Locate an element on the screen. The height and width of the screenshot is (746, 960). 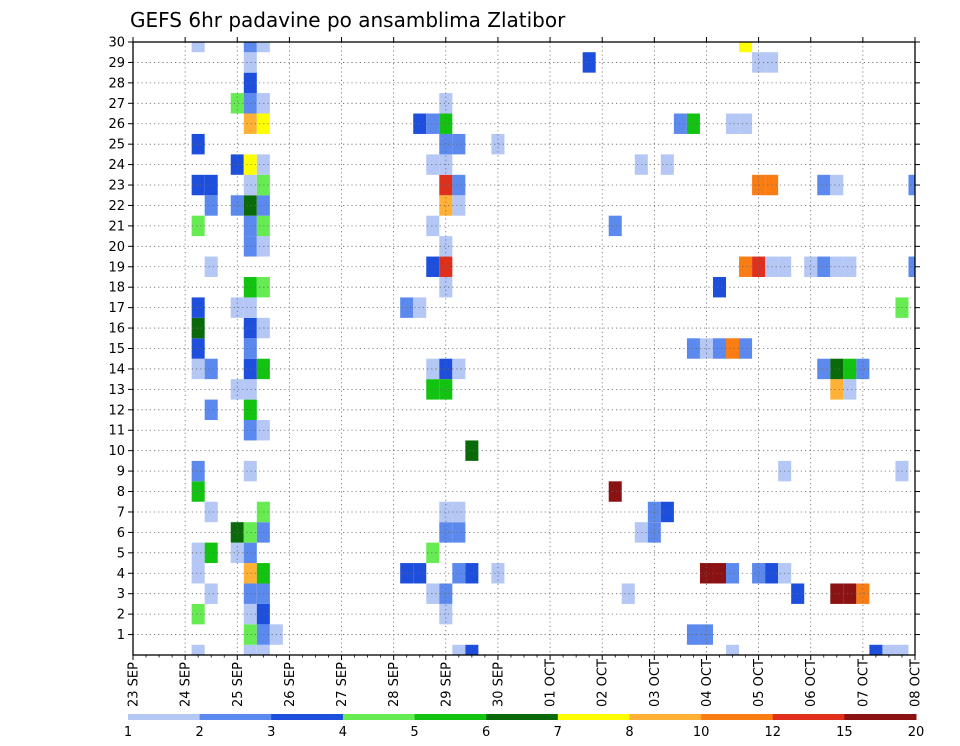
colorbar-label: 15 is located at coordinates (844, 732).